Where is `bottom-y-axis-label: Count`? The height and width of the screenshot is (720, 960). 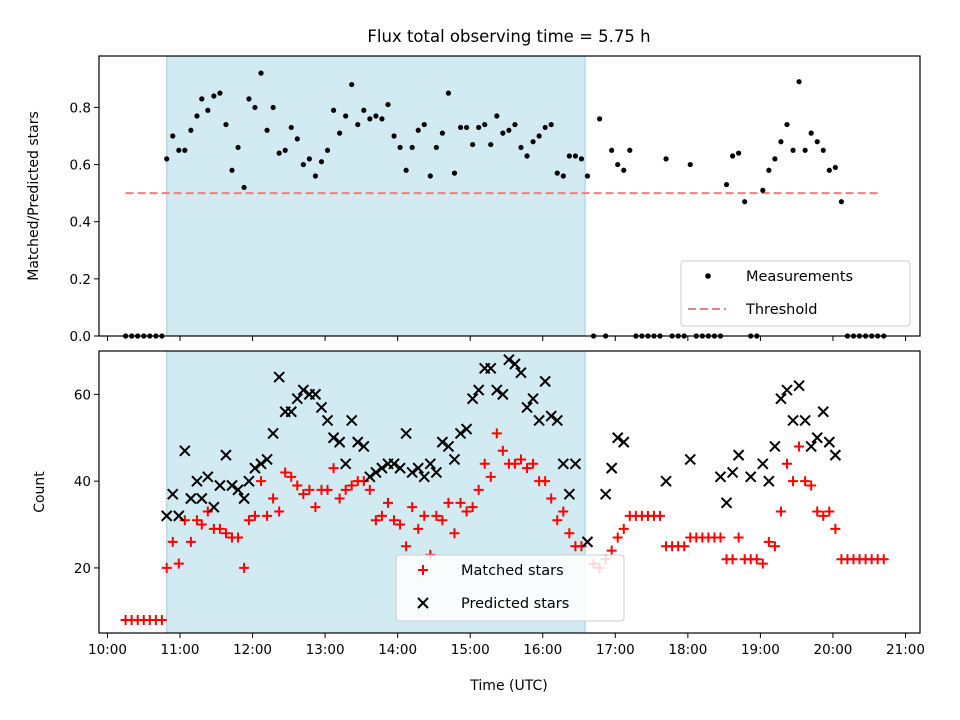
bottom-y-axis-label: Count is located at coordinates (40, 492).